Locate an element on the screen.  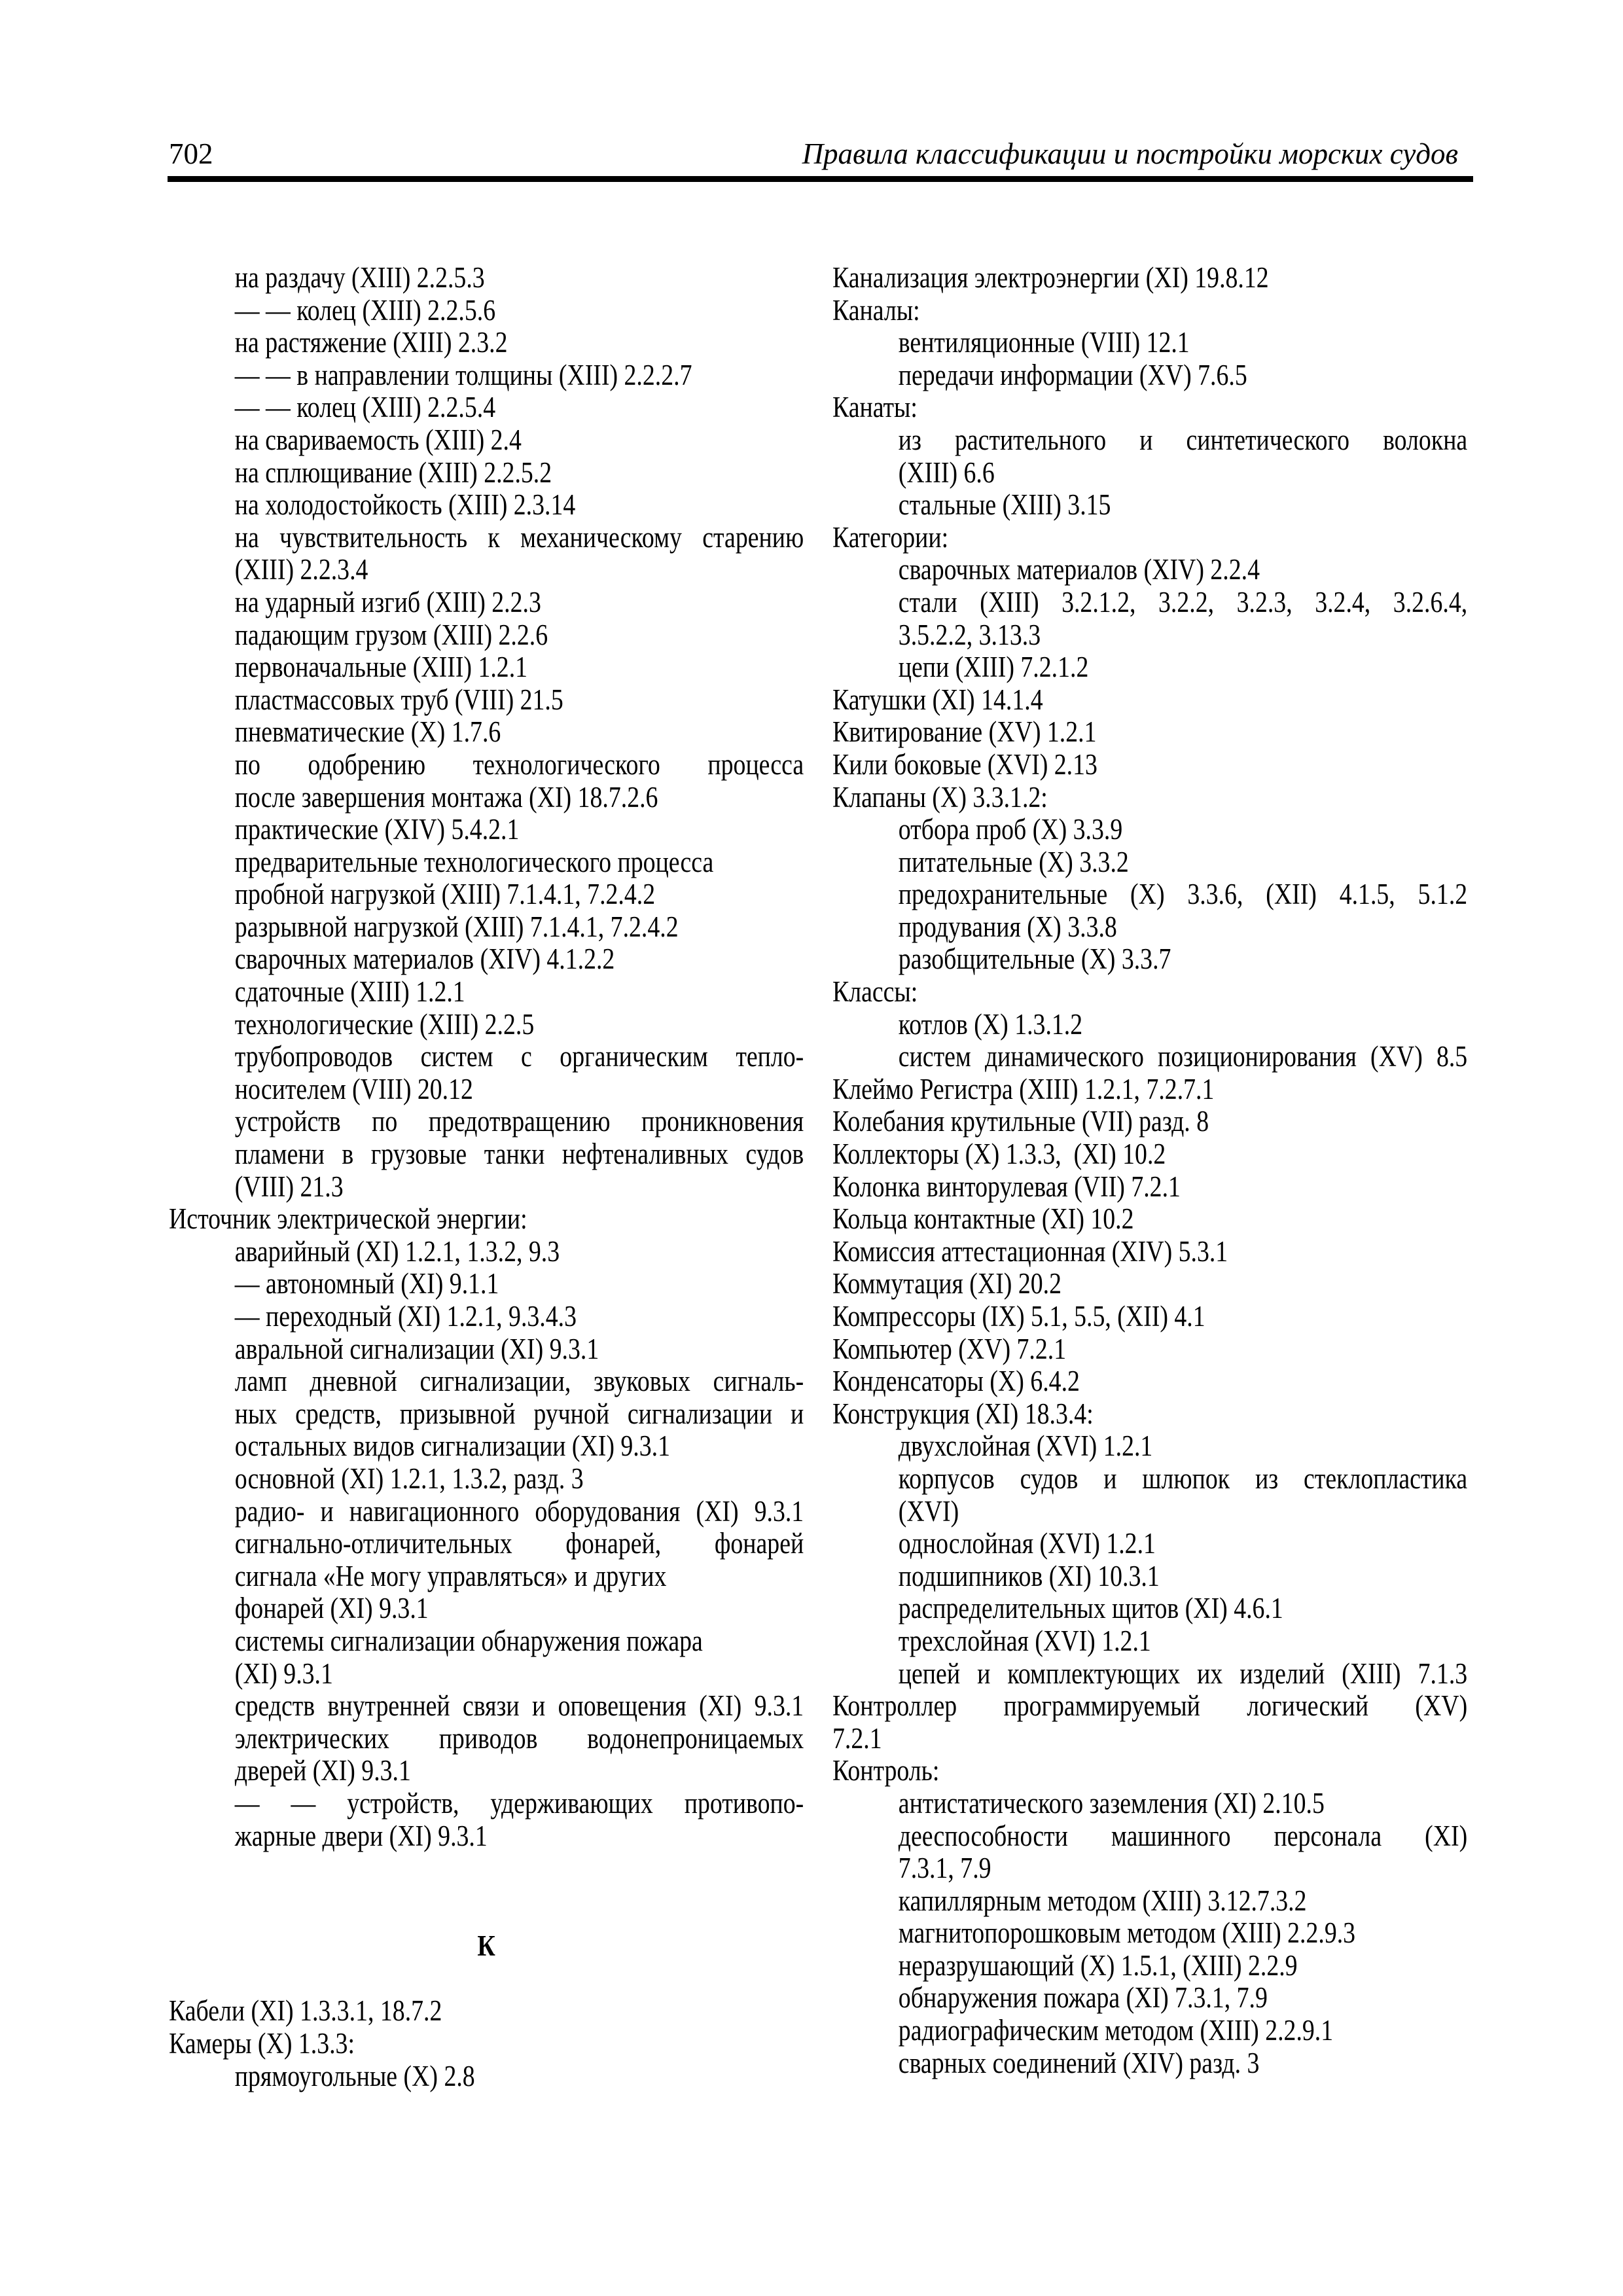
index-line: сигнально-отличительных фонарей, фонарей is located at coordinates (519, 1543).